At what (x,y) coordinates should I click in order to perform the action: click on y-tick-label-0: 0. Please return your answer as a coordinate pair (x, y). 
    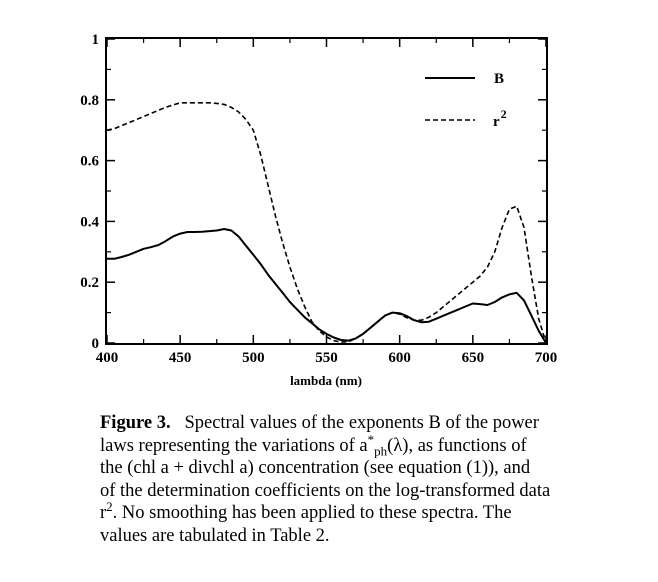
    Looking at the image, I should click on (96, 344).